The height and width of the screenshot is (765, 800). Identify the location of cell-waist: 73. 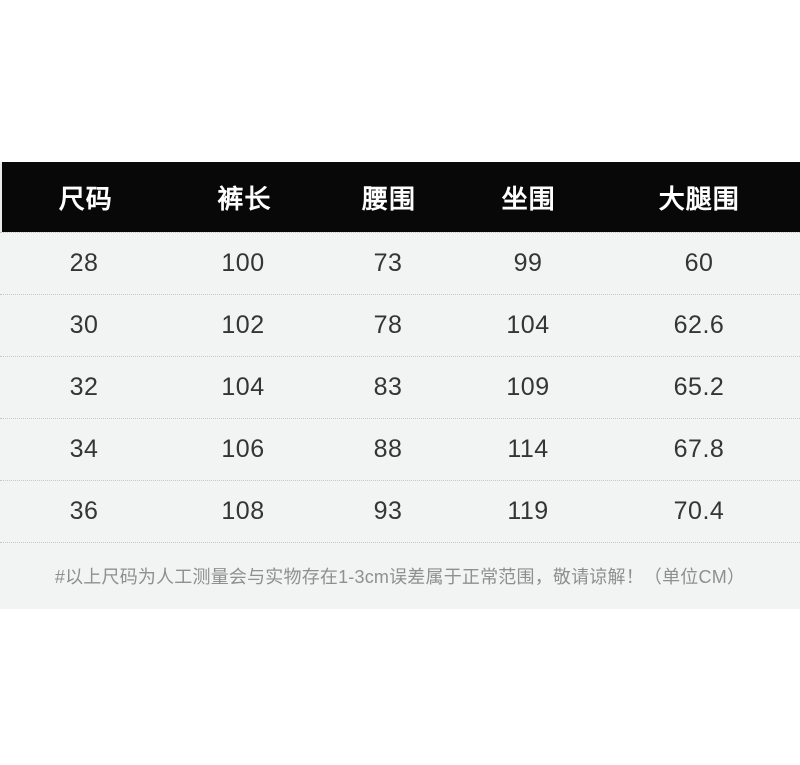
(388, 263).